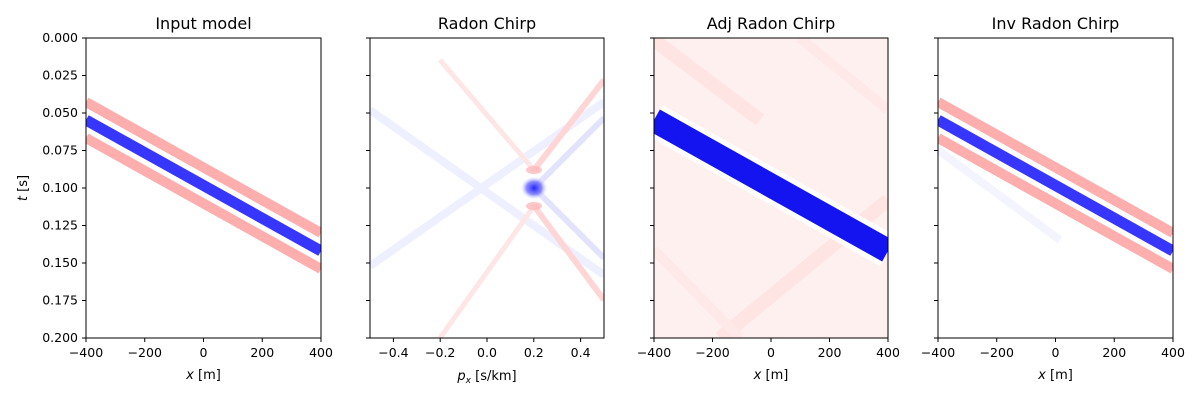 Image resolution: width=1200 pixels, height=400 pixels. I want to click on panel-title: Input model, so click(203, 23).